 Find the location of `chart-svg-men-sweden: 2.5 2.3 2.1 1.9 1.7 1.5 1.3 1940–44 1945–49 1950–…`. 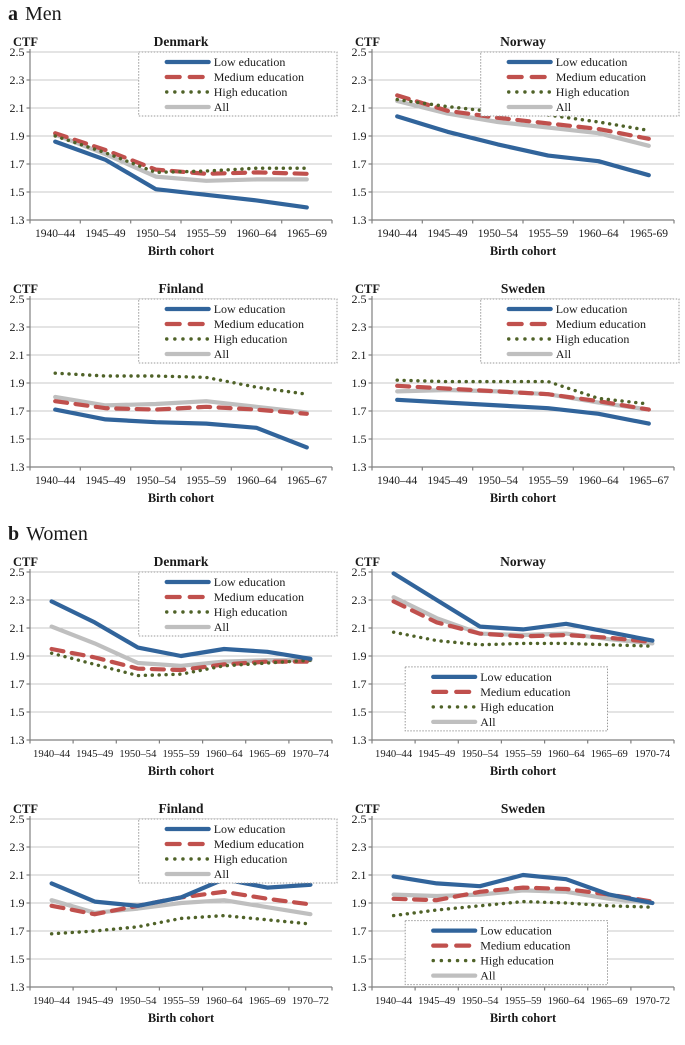

chart-svg-men-sweden: 2.5 2.3 2.1 1.9 1.7 1.5 1.3 1940–44 1945–49 1950–… is located at coordinates (516, 393).